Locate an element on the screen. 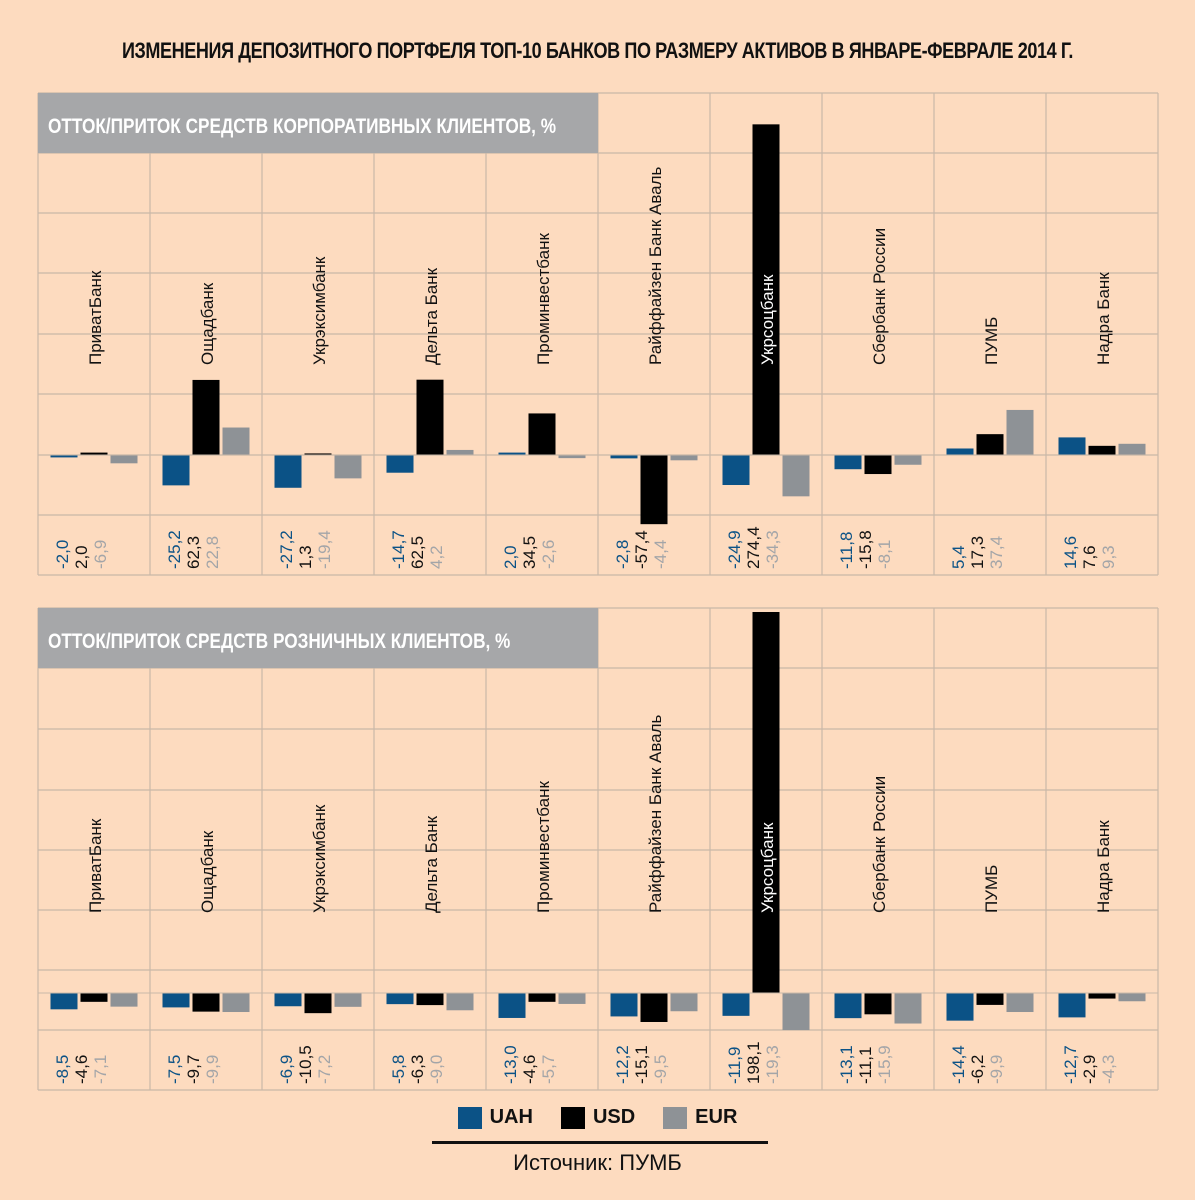 The width and height of the screenshot is (1195, 1200). category-label: ПУМБ is located at coordinates (991, 341).